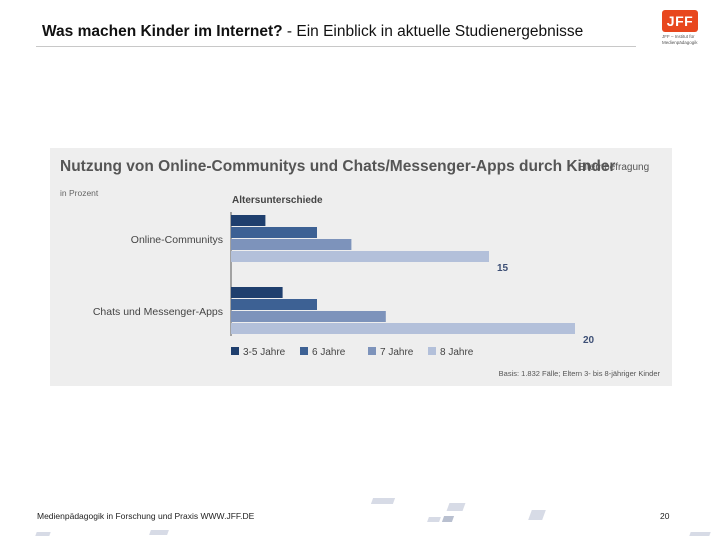 Image resolution: width=720 pixels, height=540 pixels. I want to click on page-number: 20, so click(665, 516).